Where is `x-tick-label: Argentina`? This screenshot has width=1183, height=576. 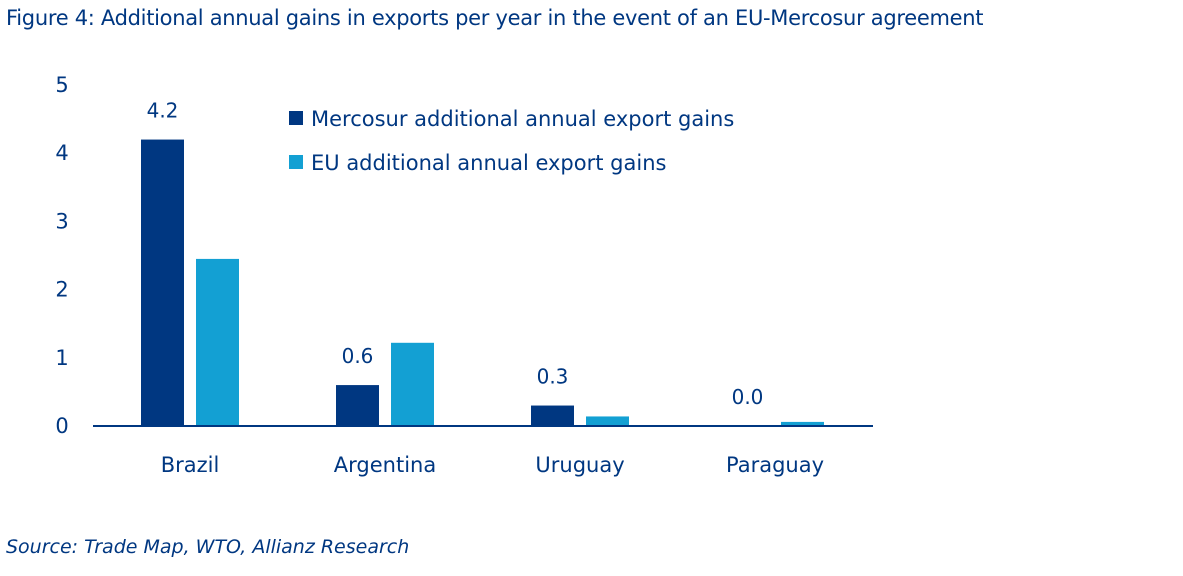 x-tick-label: Argentina is located at coordinates (385, 465).